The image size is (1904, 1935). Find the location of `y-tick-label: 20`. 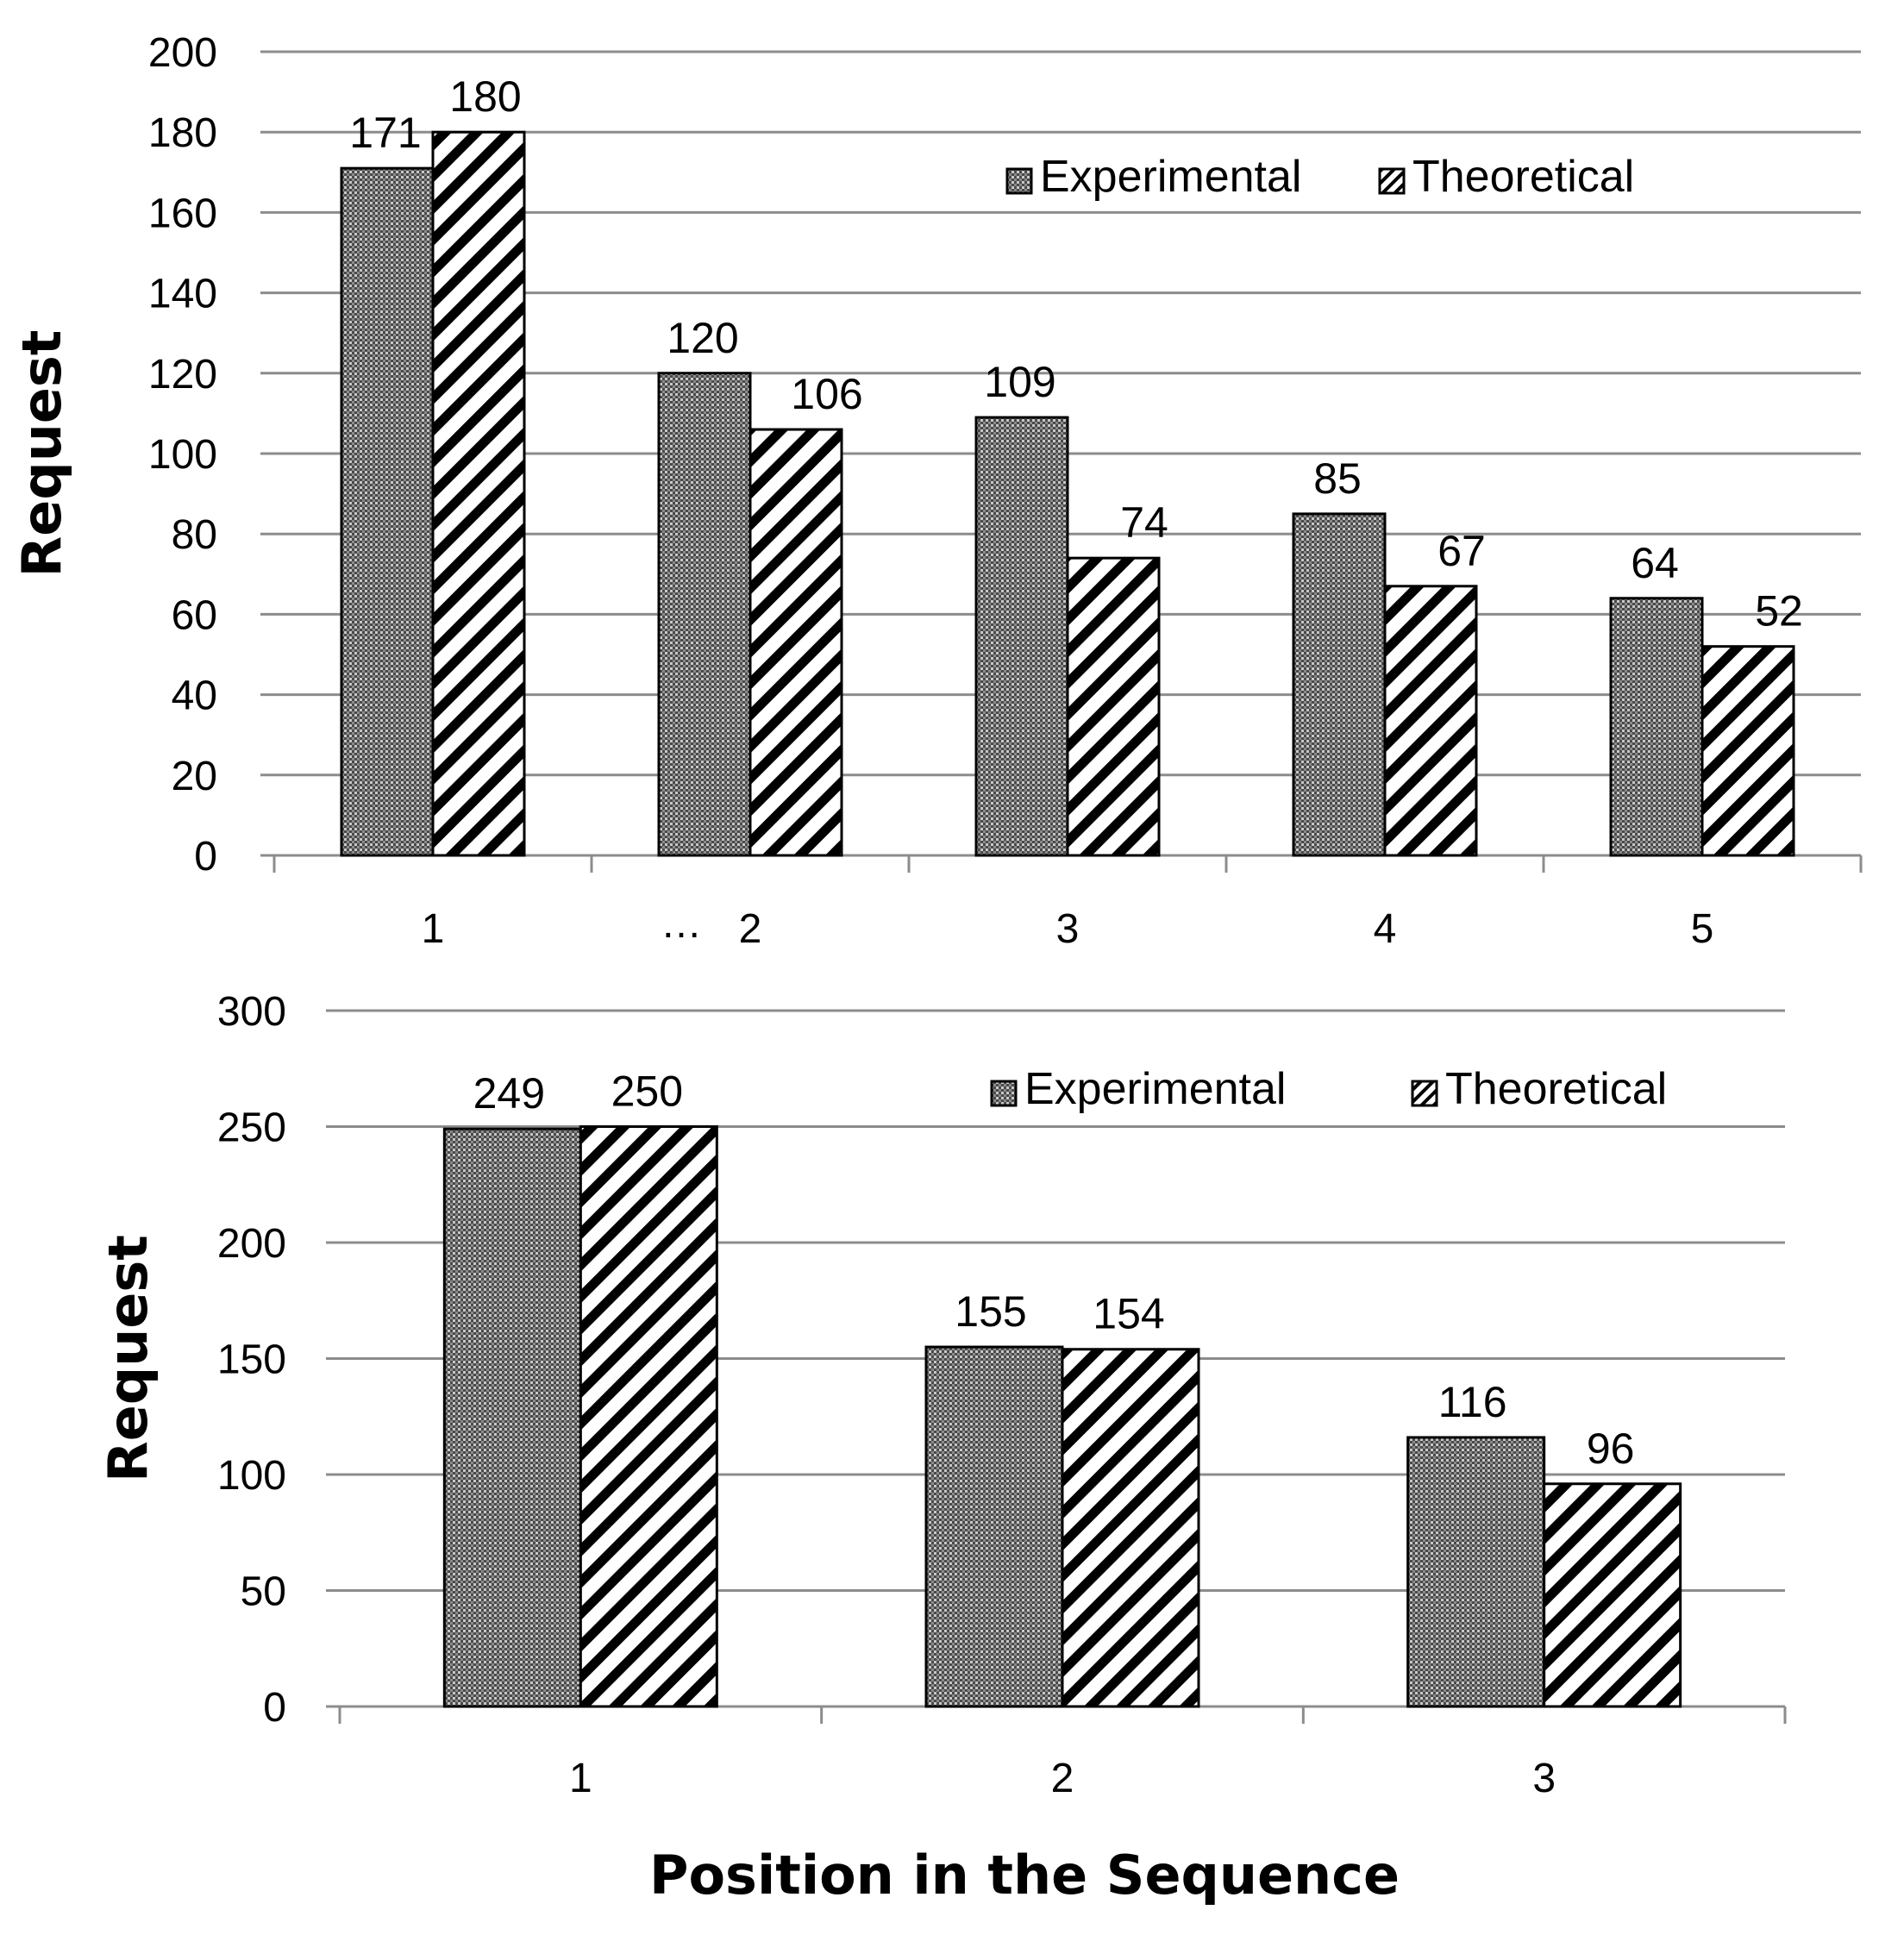

y-tick-label: 20 is located at coordinates (195, 776).